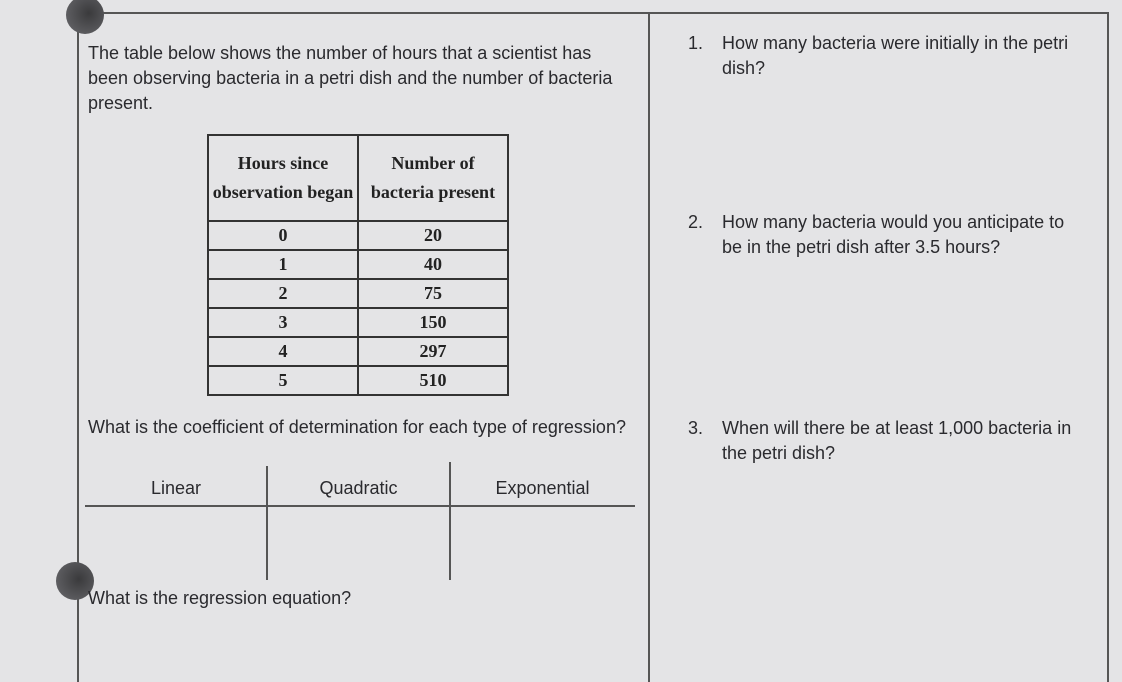 The image size is (1122, 682). I want to click on table-cell: 3, so click(283, 322).